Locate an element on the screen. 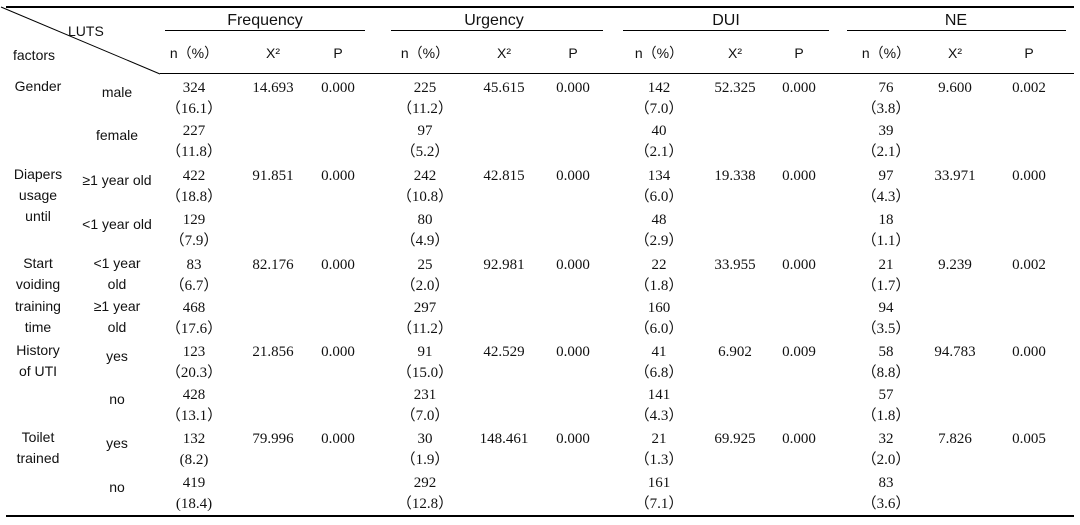  n-percent-cell: （1.3） is located at coordinates (659, 460).